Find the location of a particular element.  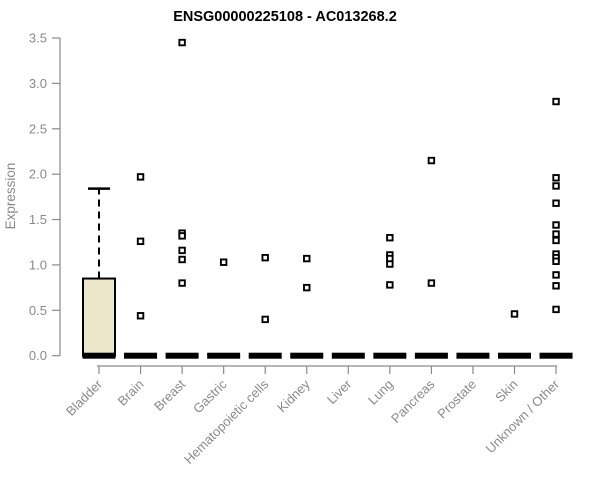

median-bar-kidney is located at coordinates (307, 355).